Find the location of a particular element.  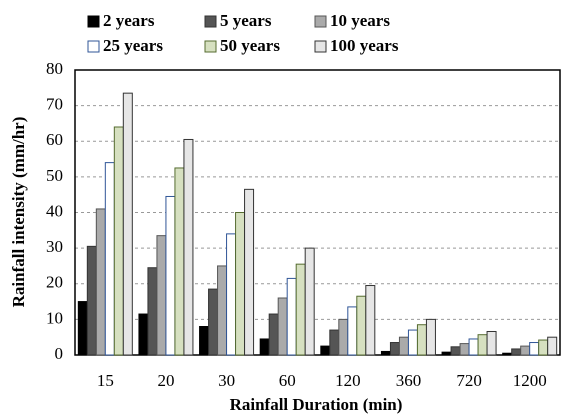

x-tick-label: 1200 is located at coordinates (530, 380).